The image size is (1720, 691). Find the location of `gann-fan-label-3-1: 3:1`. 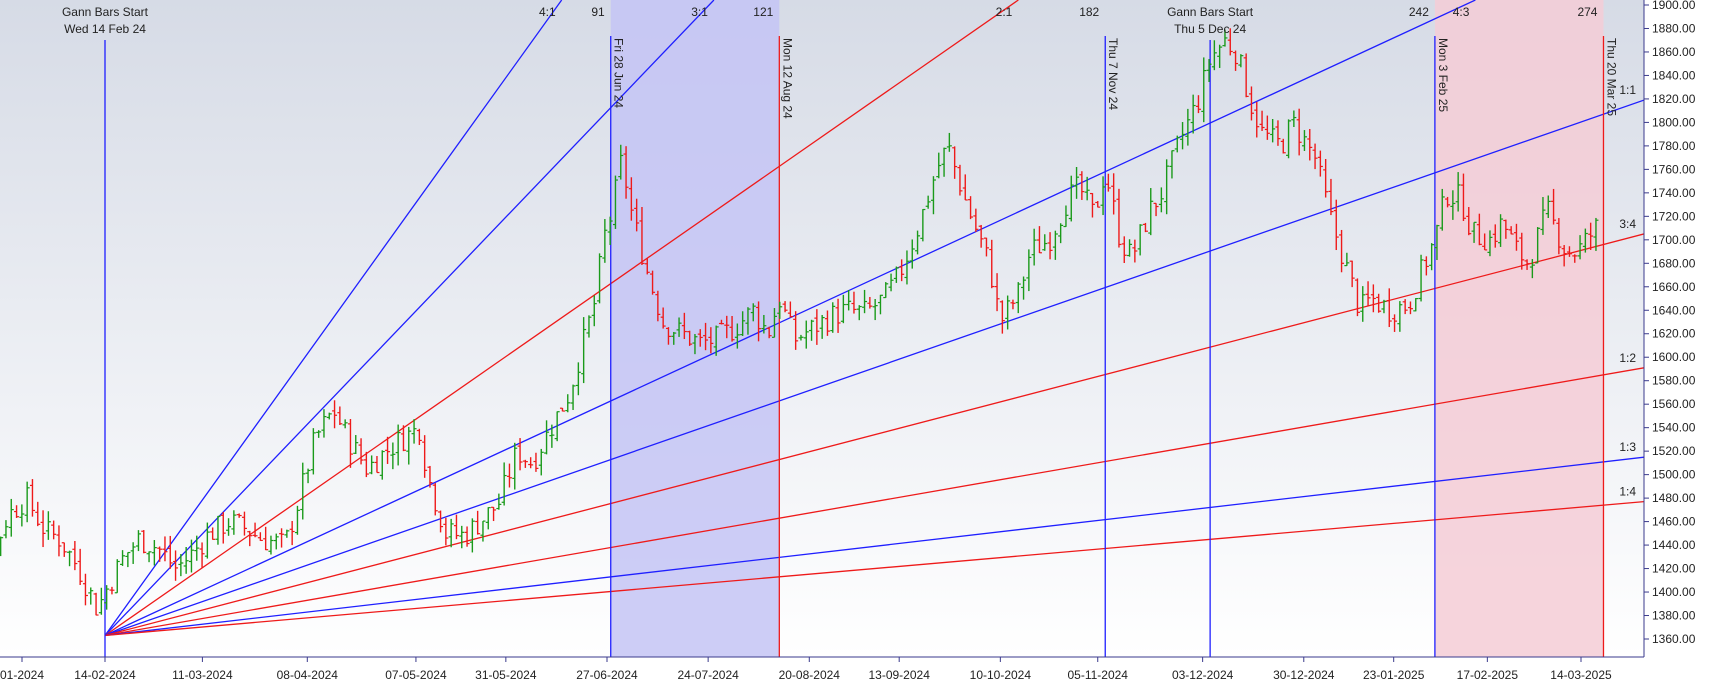

gann-fan-label-3-1: 3:1 is located at coordinates (699, 12).